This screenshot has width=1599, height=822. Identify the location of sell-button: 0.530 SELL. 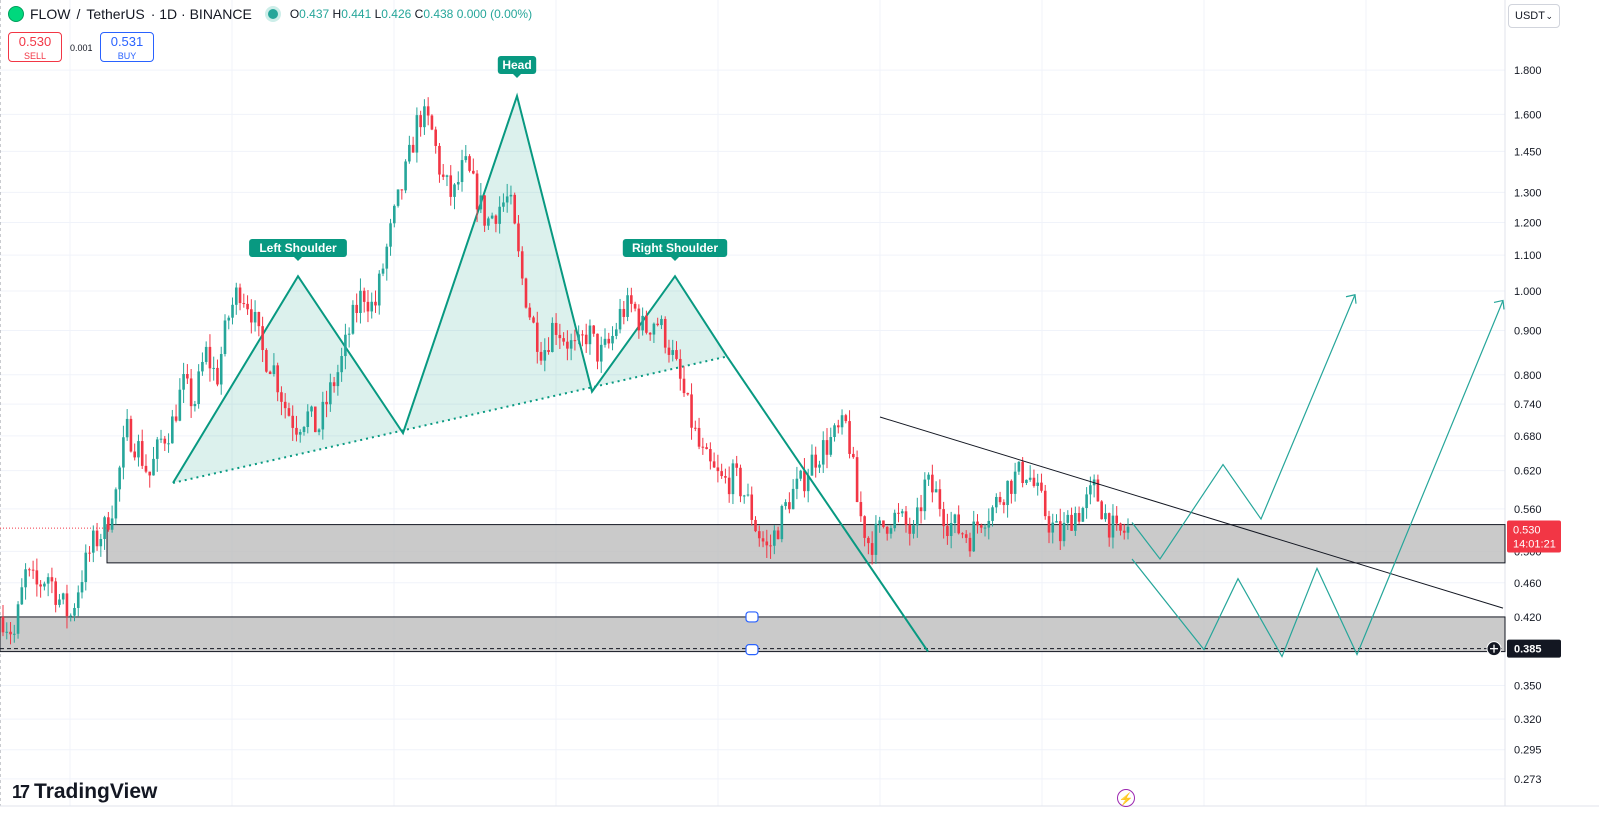
(35, 47).